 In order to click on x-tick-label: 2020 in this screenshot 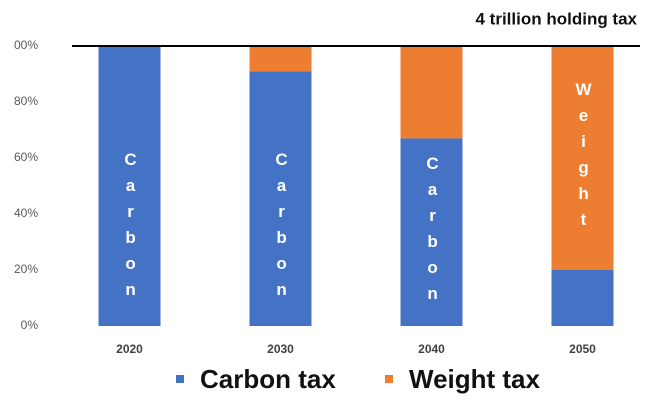, I will do `click(129, 349)`.